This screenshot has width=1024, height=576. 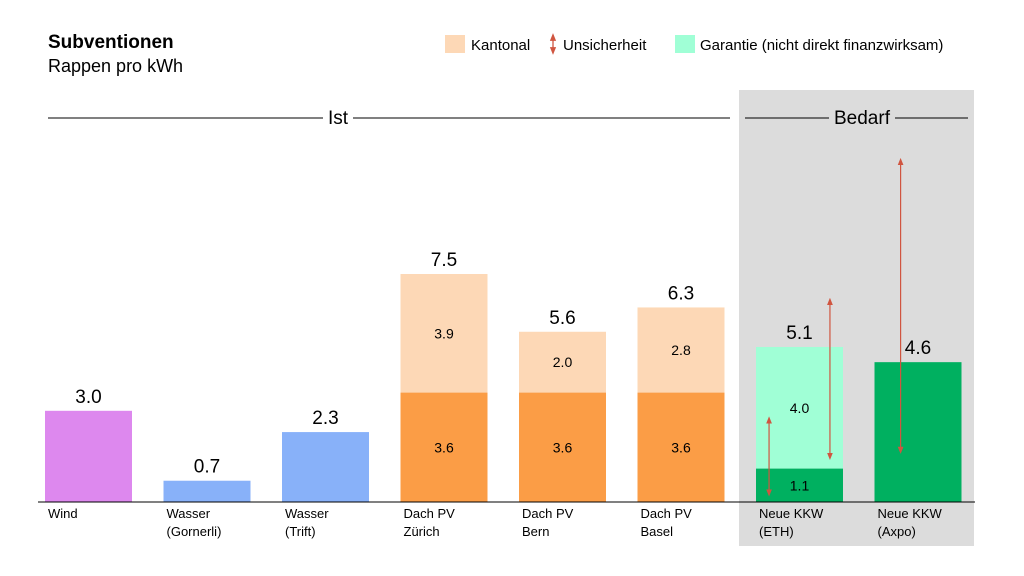 What do you see at coordinates (918, 348) in the screenshot?
I see `bar-7-total-label: 4.6` at bounding box center [918, 348].